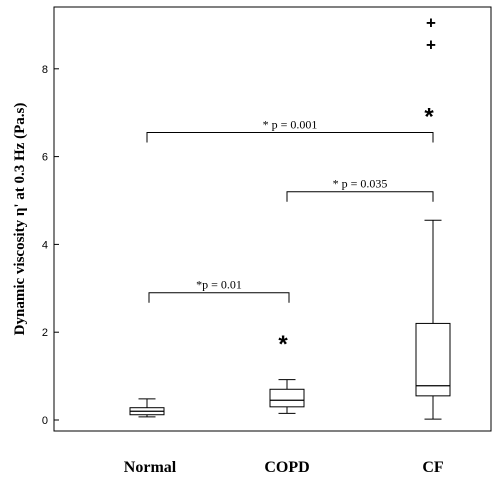  What do you see at coordinates (431, 45) in the screenshot?
I see `outlier-cf-2: +` at bounding box center [431, 45].